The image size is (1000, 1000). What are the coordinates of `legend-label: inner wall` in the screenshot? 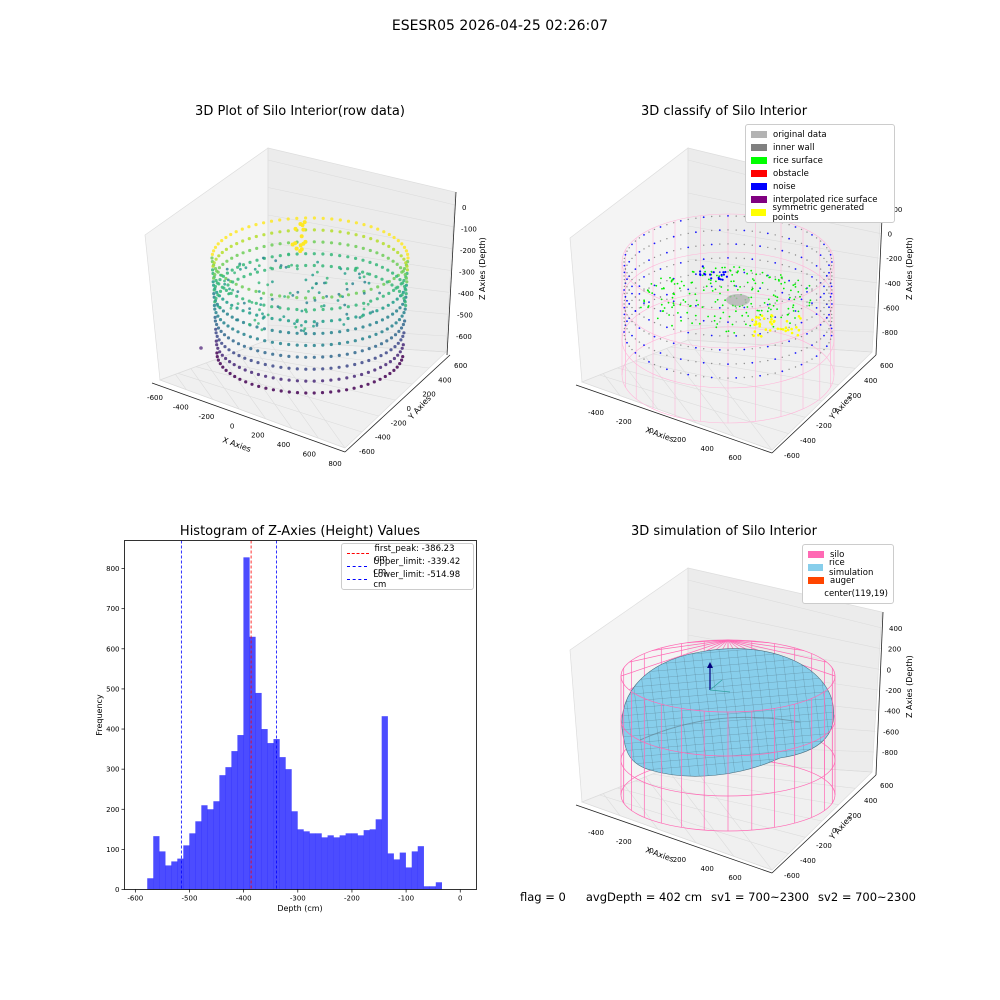 It's located at (794, 147).